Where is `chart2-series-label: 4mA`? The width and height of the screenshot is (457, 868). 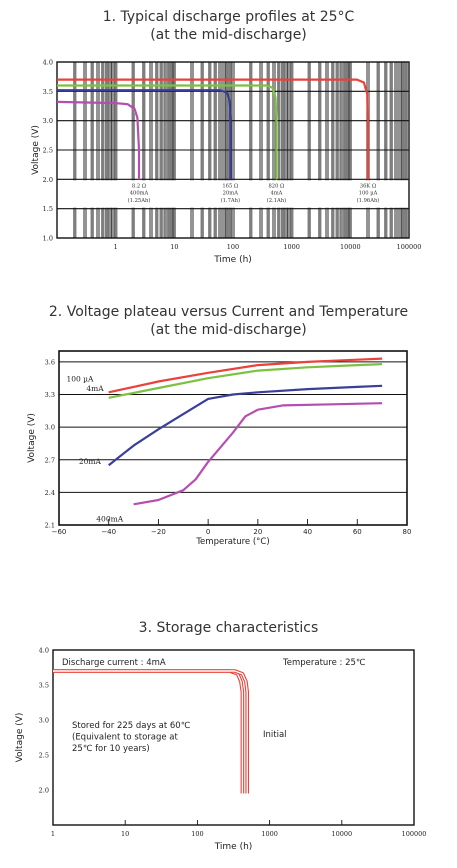 chart2-series-label: 4mA is located at coordinates (95, 388).